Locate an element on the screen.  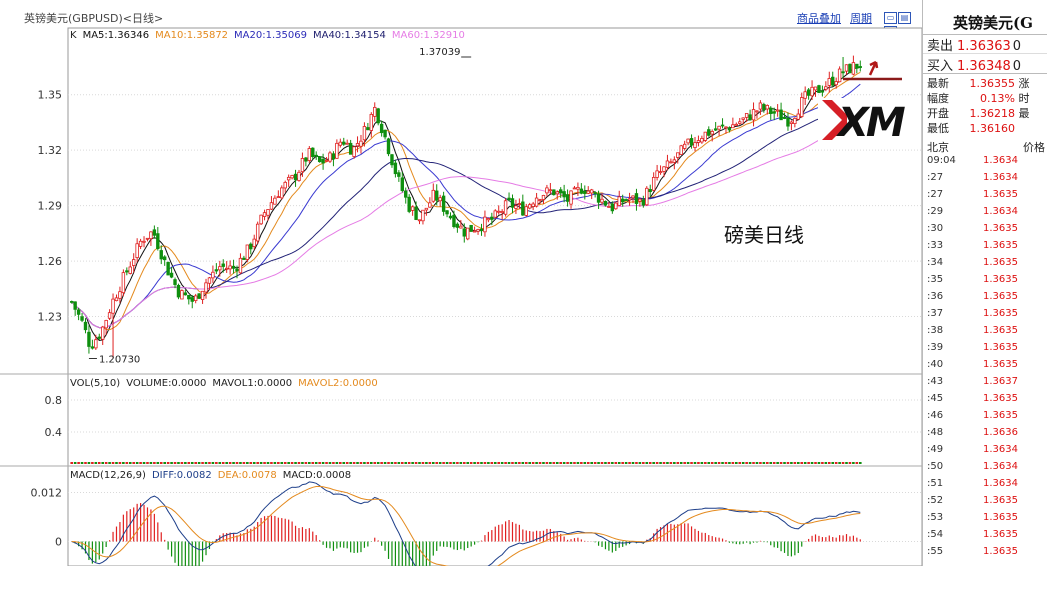
stat-row: 开盘 1.36218 最 is located at coordinates (978, 113).